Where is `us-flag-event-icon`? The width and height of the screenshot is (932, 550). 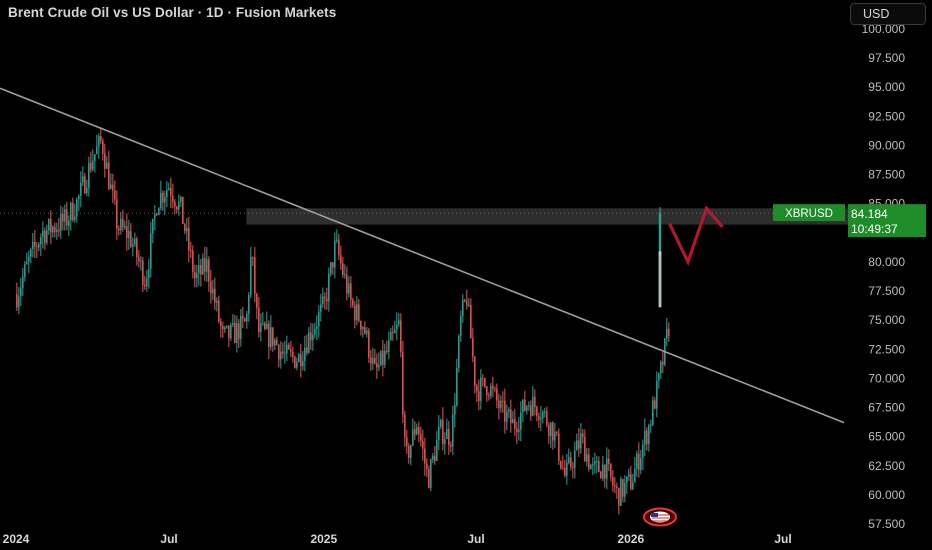 us-flag-event-icon is located at coordinates (660, 517).